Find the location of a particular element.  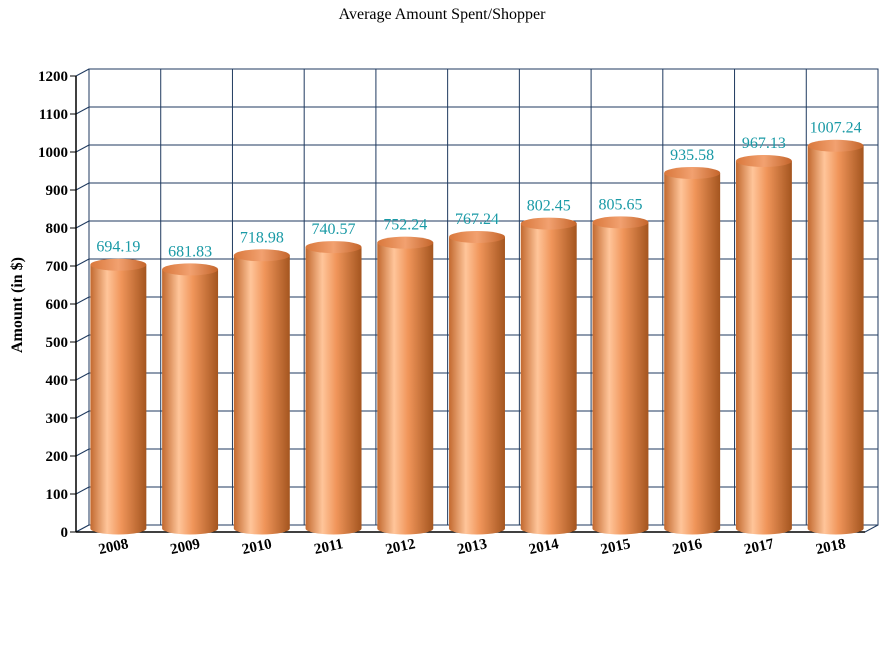

data-label: 718.98 is located at coordinates (262, 237).